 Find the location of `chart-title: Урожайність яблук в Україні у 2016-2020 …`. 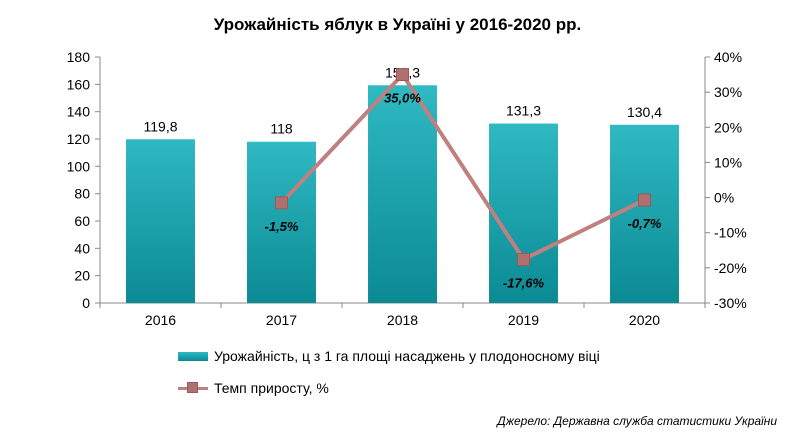

chart-title: Урожайність яблук в Україні у 2016-2020 … is located at coordinates (397, 24).